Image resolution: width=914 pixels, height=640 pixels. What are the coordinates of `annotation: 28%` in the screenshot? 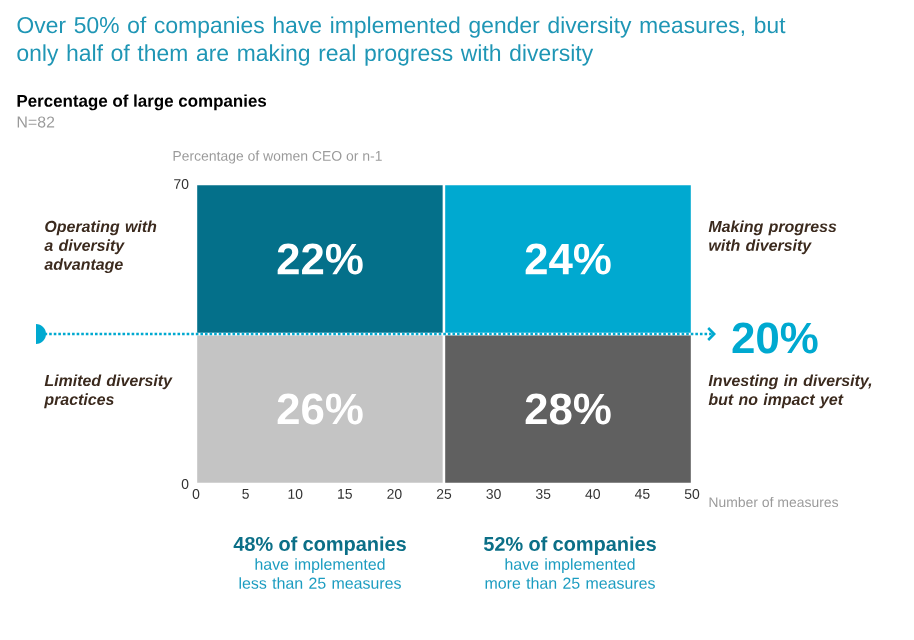 It's located at (568, 409).